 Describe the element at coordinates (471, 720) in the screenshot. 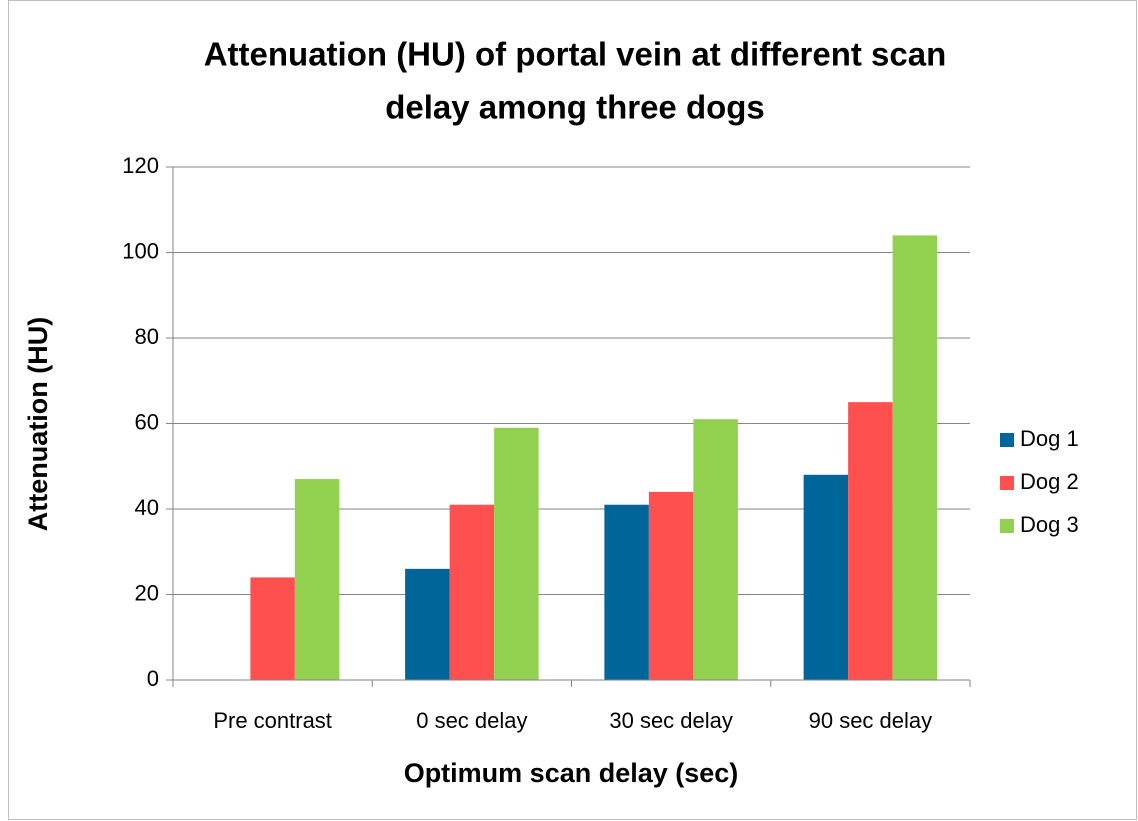

I see `x-tick-label: 0 sec delay` at that location.